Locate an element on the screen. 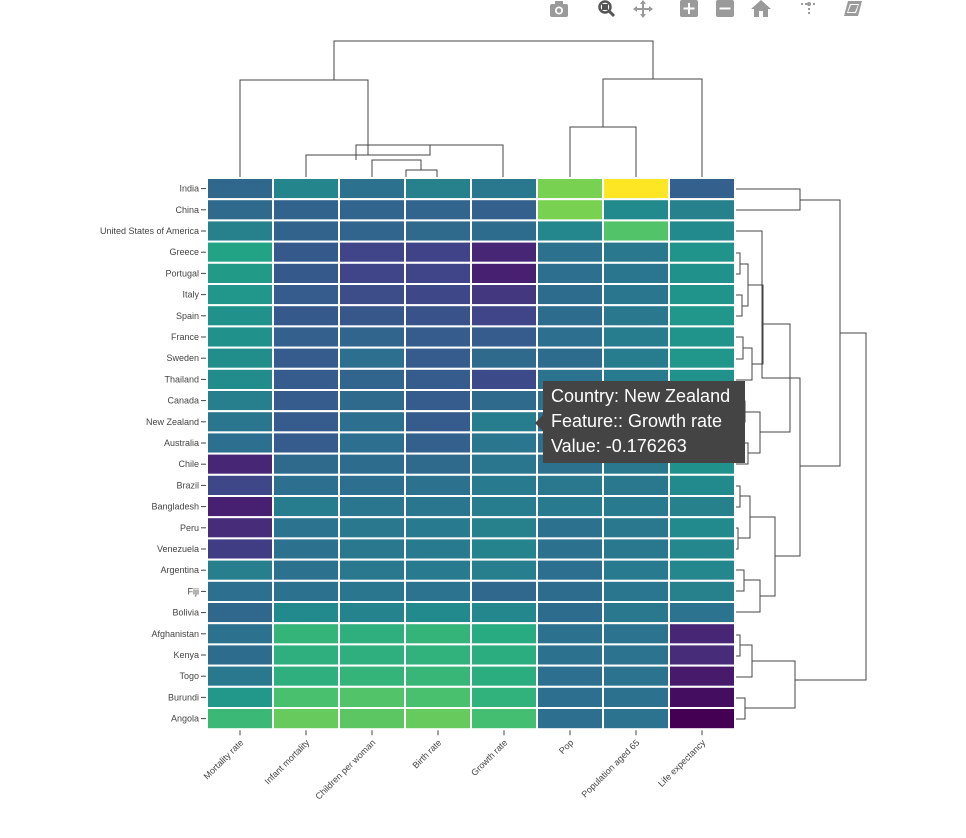 This screenshot has height=838, width=966. camera-icon is located at coordinates (561, 10).